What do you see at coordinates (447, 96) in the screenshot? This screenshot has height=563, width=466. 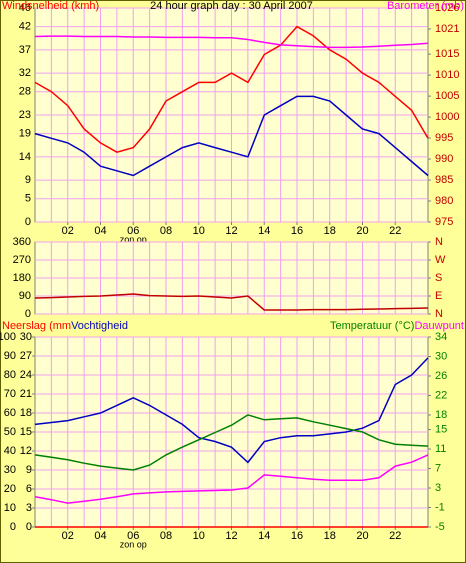 I see `y2-tick-label: 1005` at bounding box center [447, 96].